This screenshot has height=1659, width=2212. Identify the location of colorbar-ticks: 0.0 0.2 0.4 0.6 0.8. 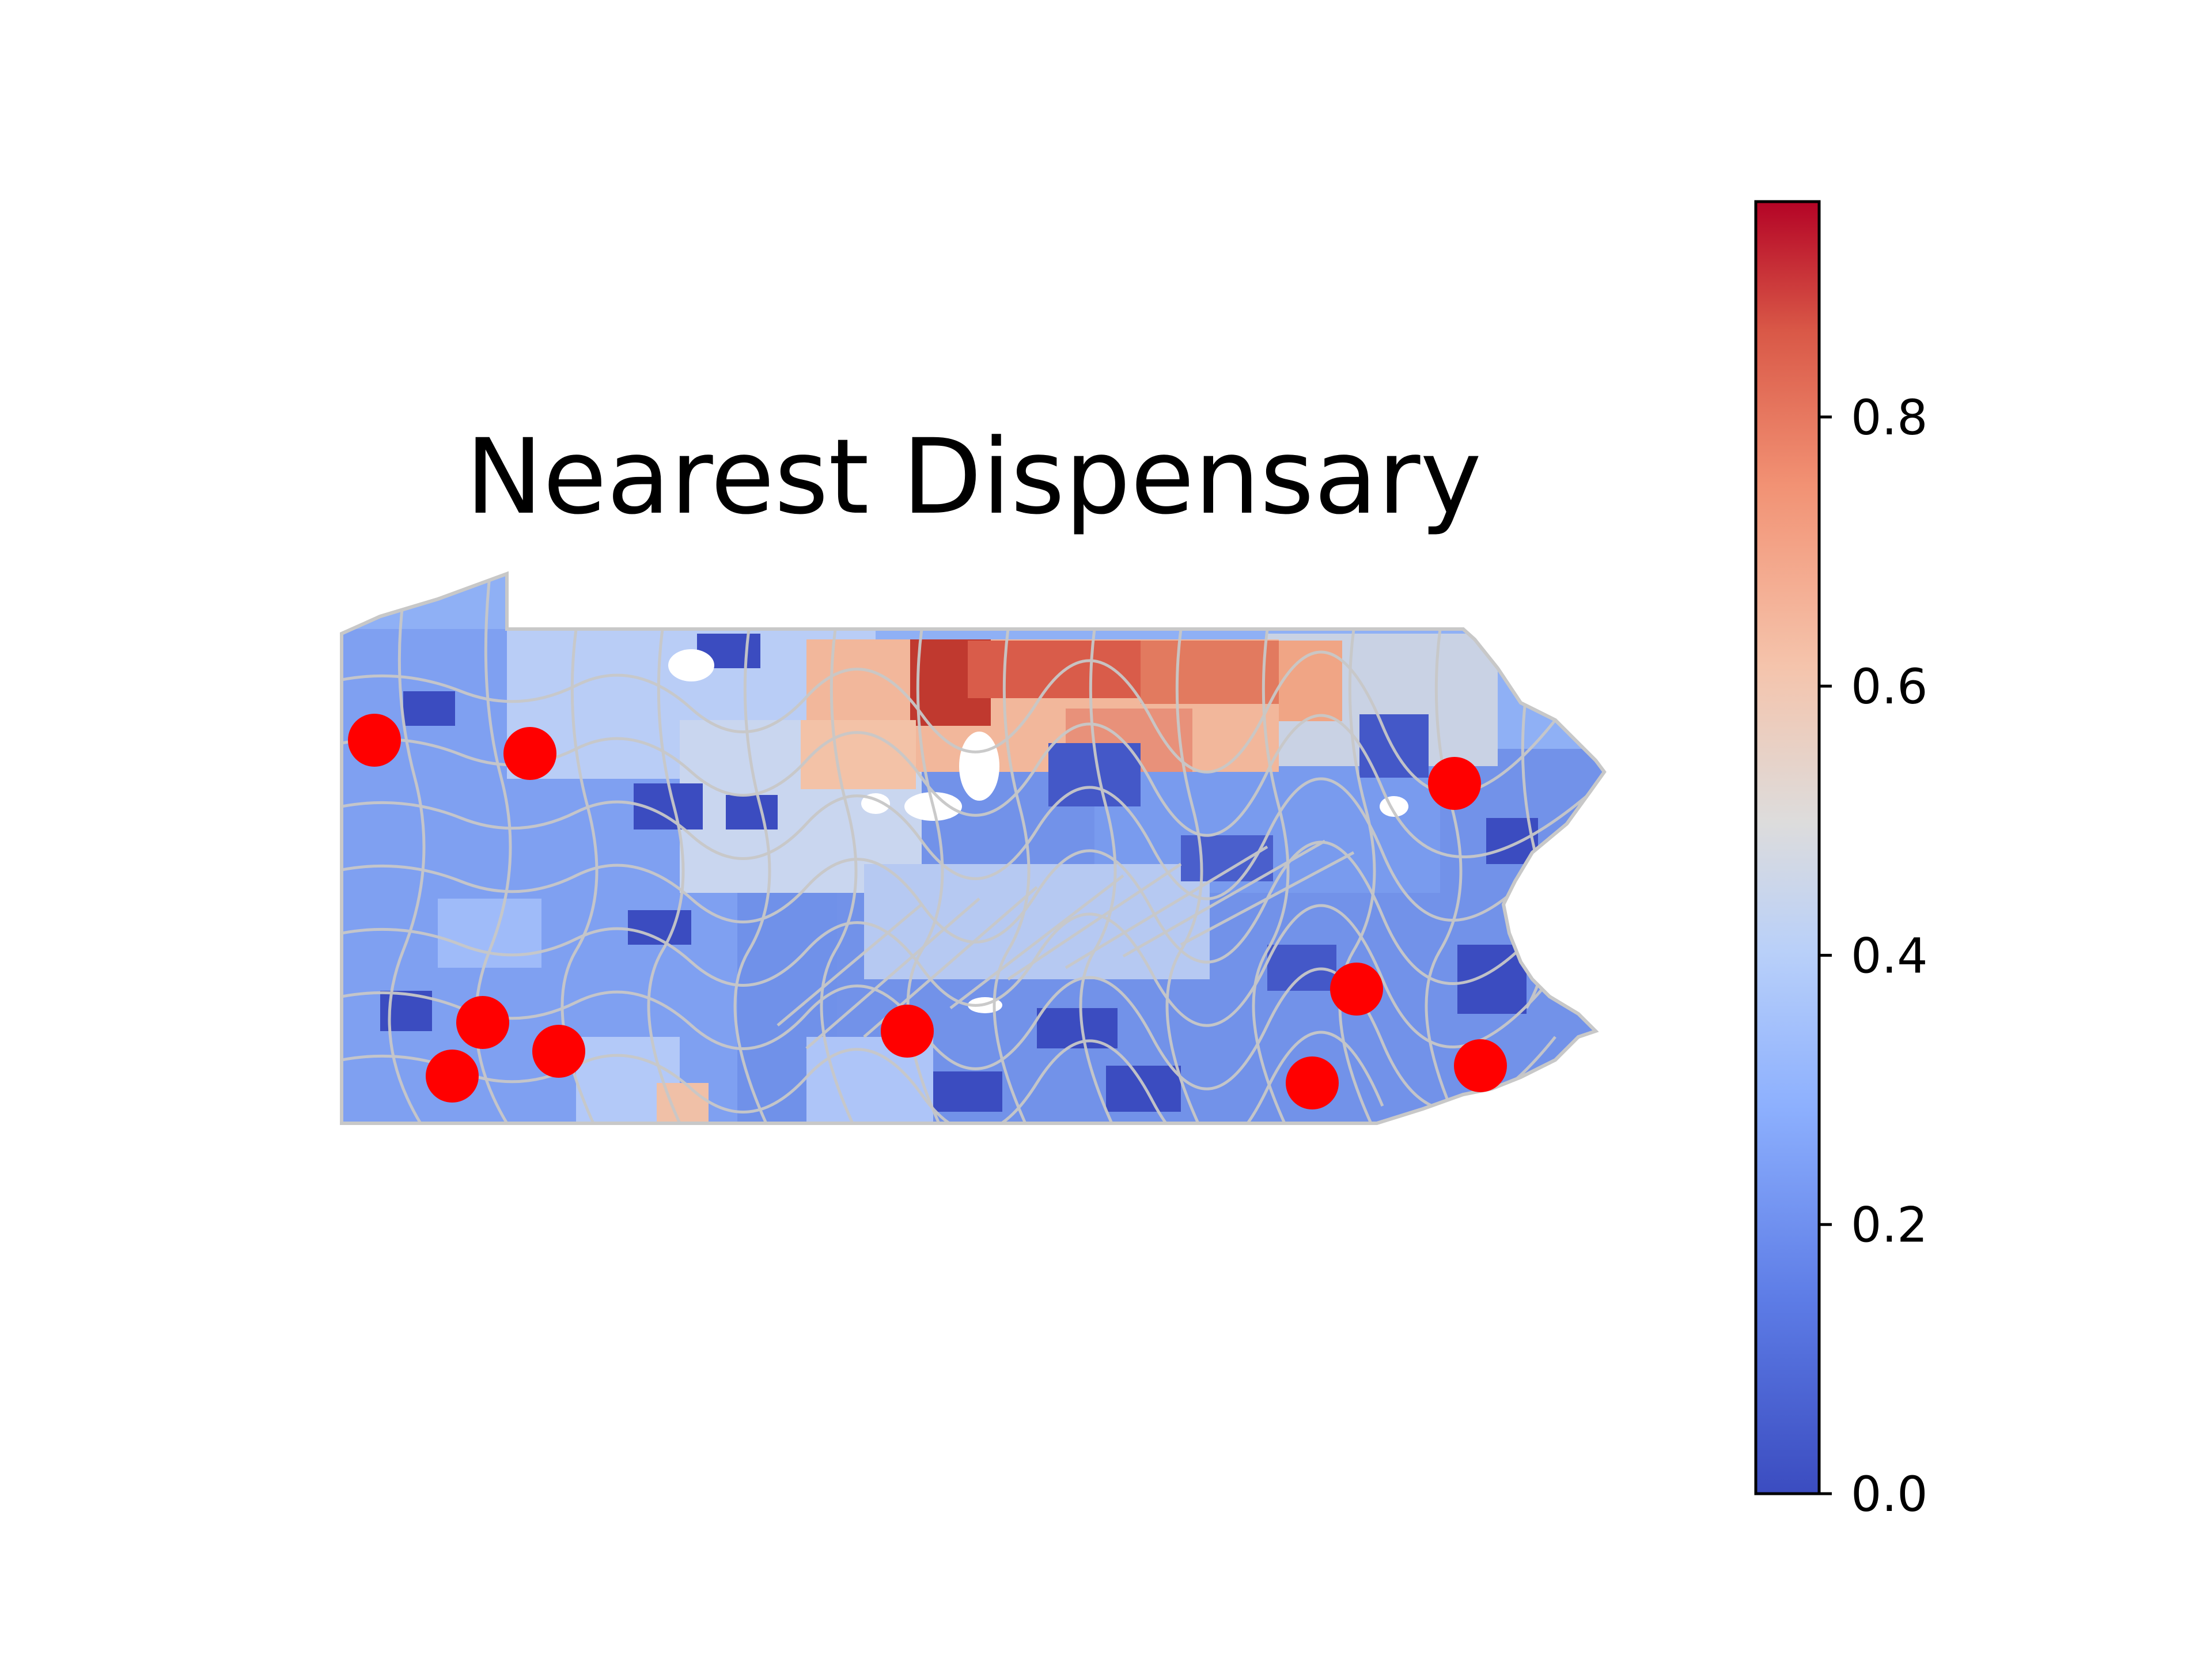
(1873, 955).